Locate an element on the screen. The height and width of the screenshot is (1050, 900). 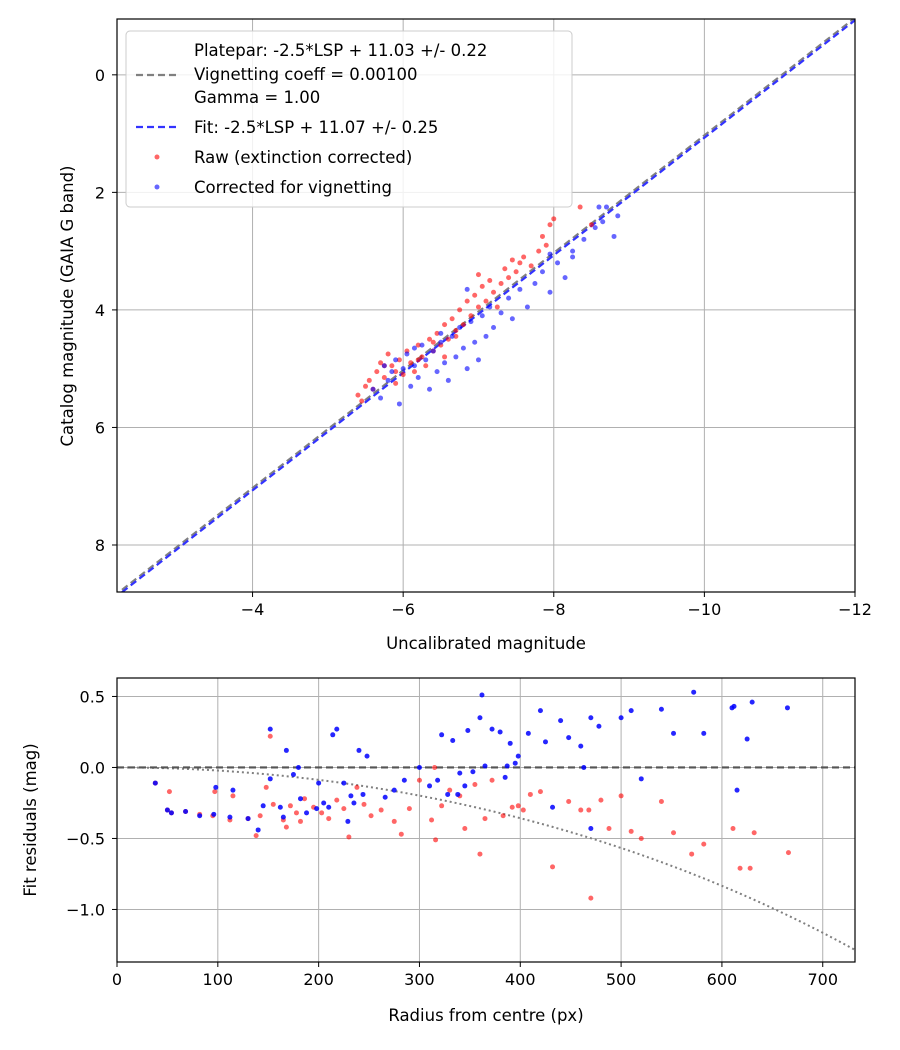
top-y-axis-label: Catalog magnitude (GAIA G band) is located at coordinates (67, 306).